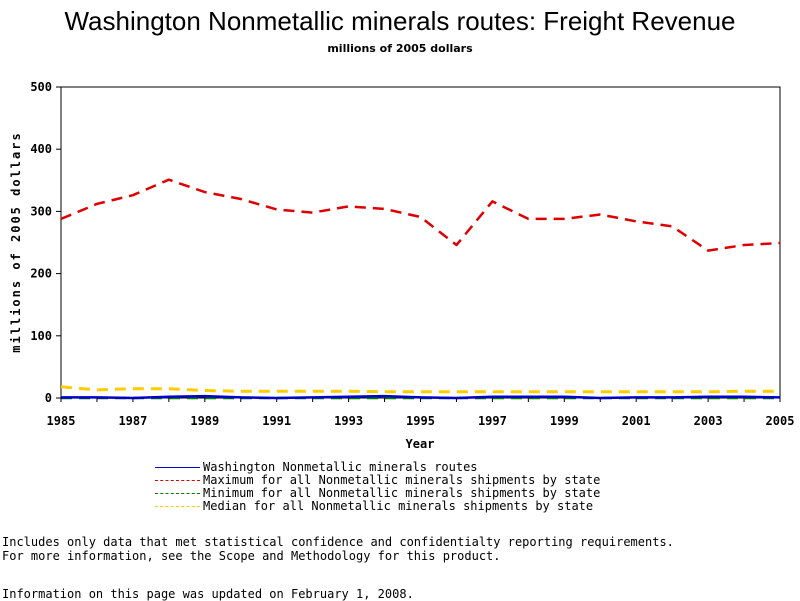 The height and width of the screenshot is (601, 800). Describe the element at coordinates (348, 421) in the screenshot. I see `x-tick-label: 1993` at that location.